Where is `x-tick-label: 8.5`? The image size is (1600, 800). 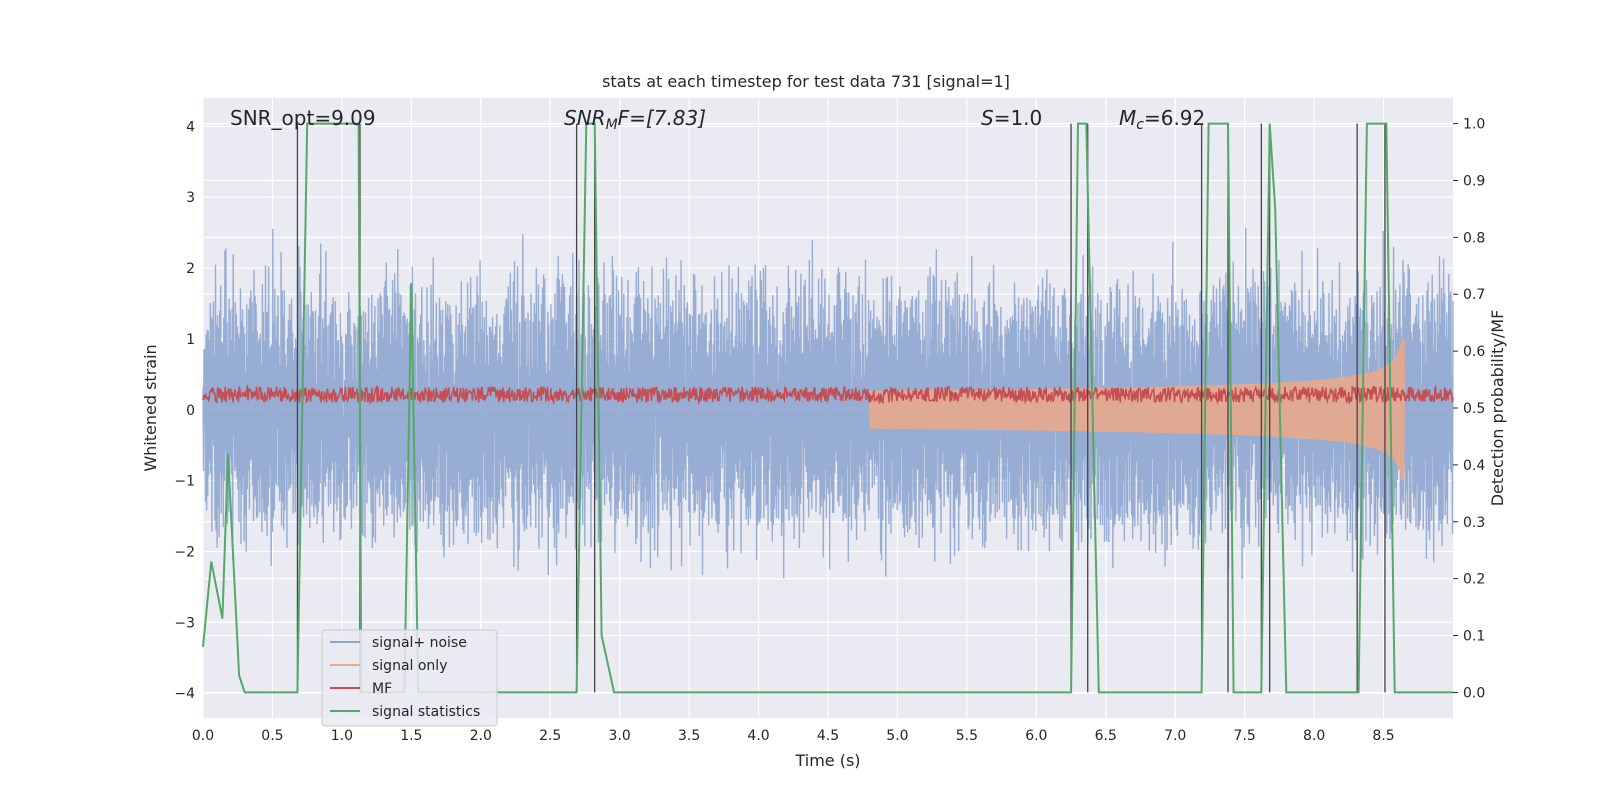 x-tick-label: 8.5 is located at coordinates (1383, 736).